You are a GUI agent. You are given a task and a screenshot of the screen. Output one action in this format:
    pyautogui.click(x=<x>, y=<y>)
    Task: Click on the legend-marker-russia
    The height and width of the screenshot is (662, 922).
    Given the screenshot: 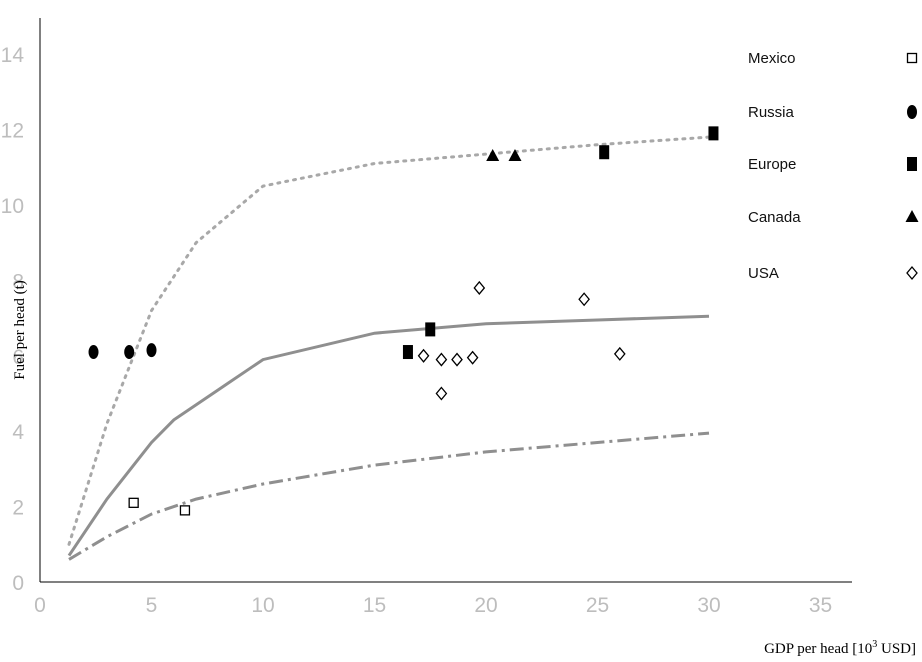 What is the action you would take?
    pyautogui.click(x=912, y=112)
    